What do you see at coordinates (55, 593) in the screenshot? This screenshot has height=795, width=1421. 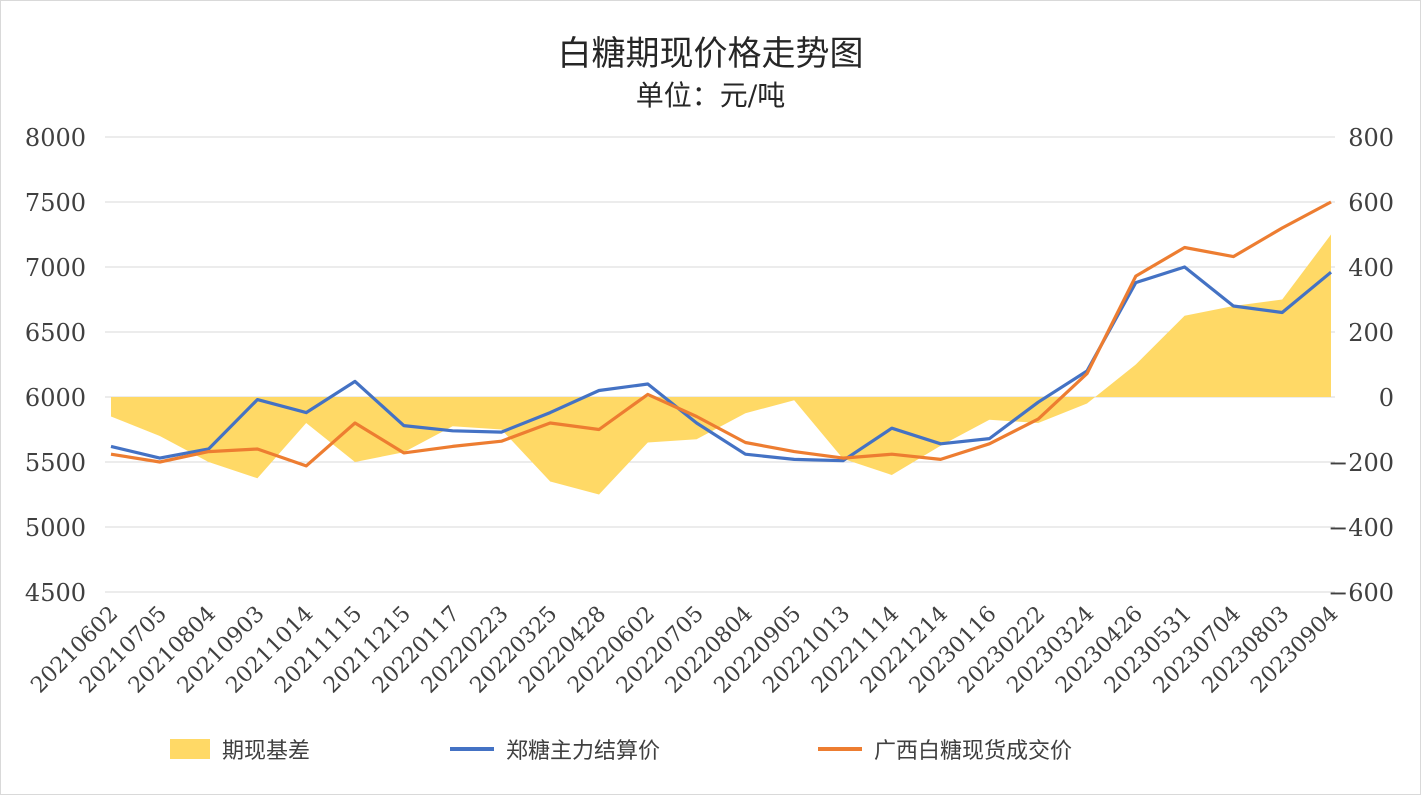 I see `left-axis-tick-label: 4500` at bounding box center [55, 593].